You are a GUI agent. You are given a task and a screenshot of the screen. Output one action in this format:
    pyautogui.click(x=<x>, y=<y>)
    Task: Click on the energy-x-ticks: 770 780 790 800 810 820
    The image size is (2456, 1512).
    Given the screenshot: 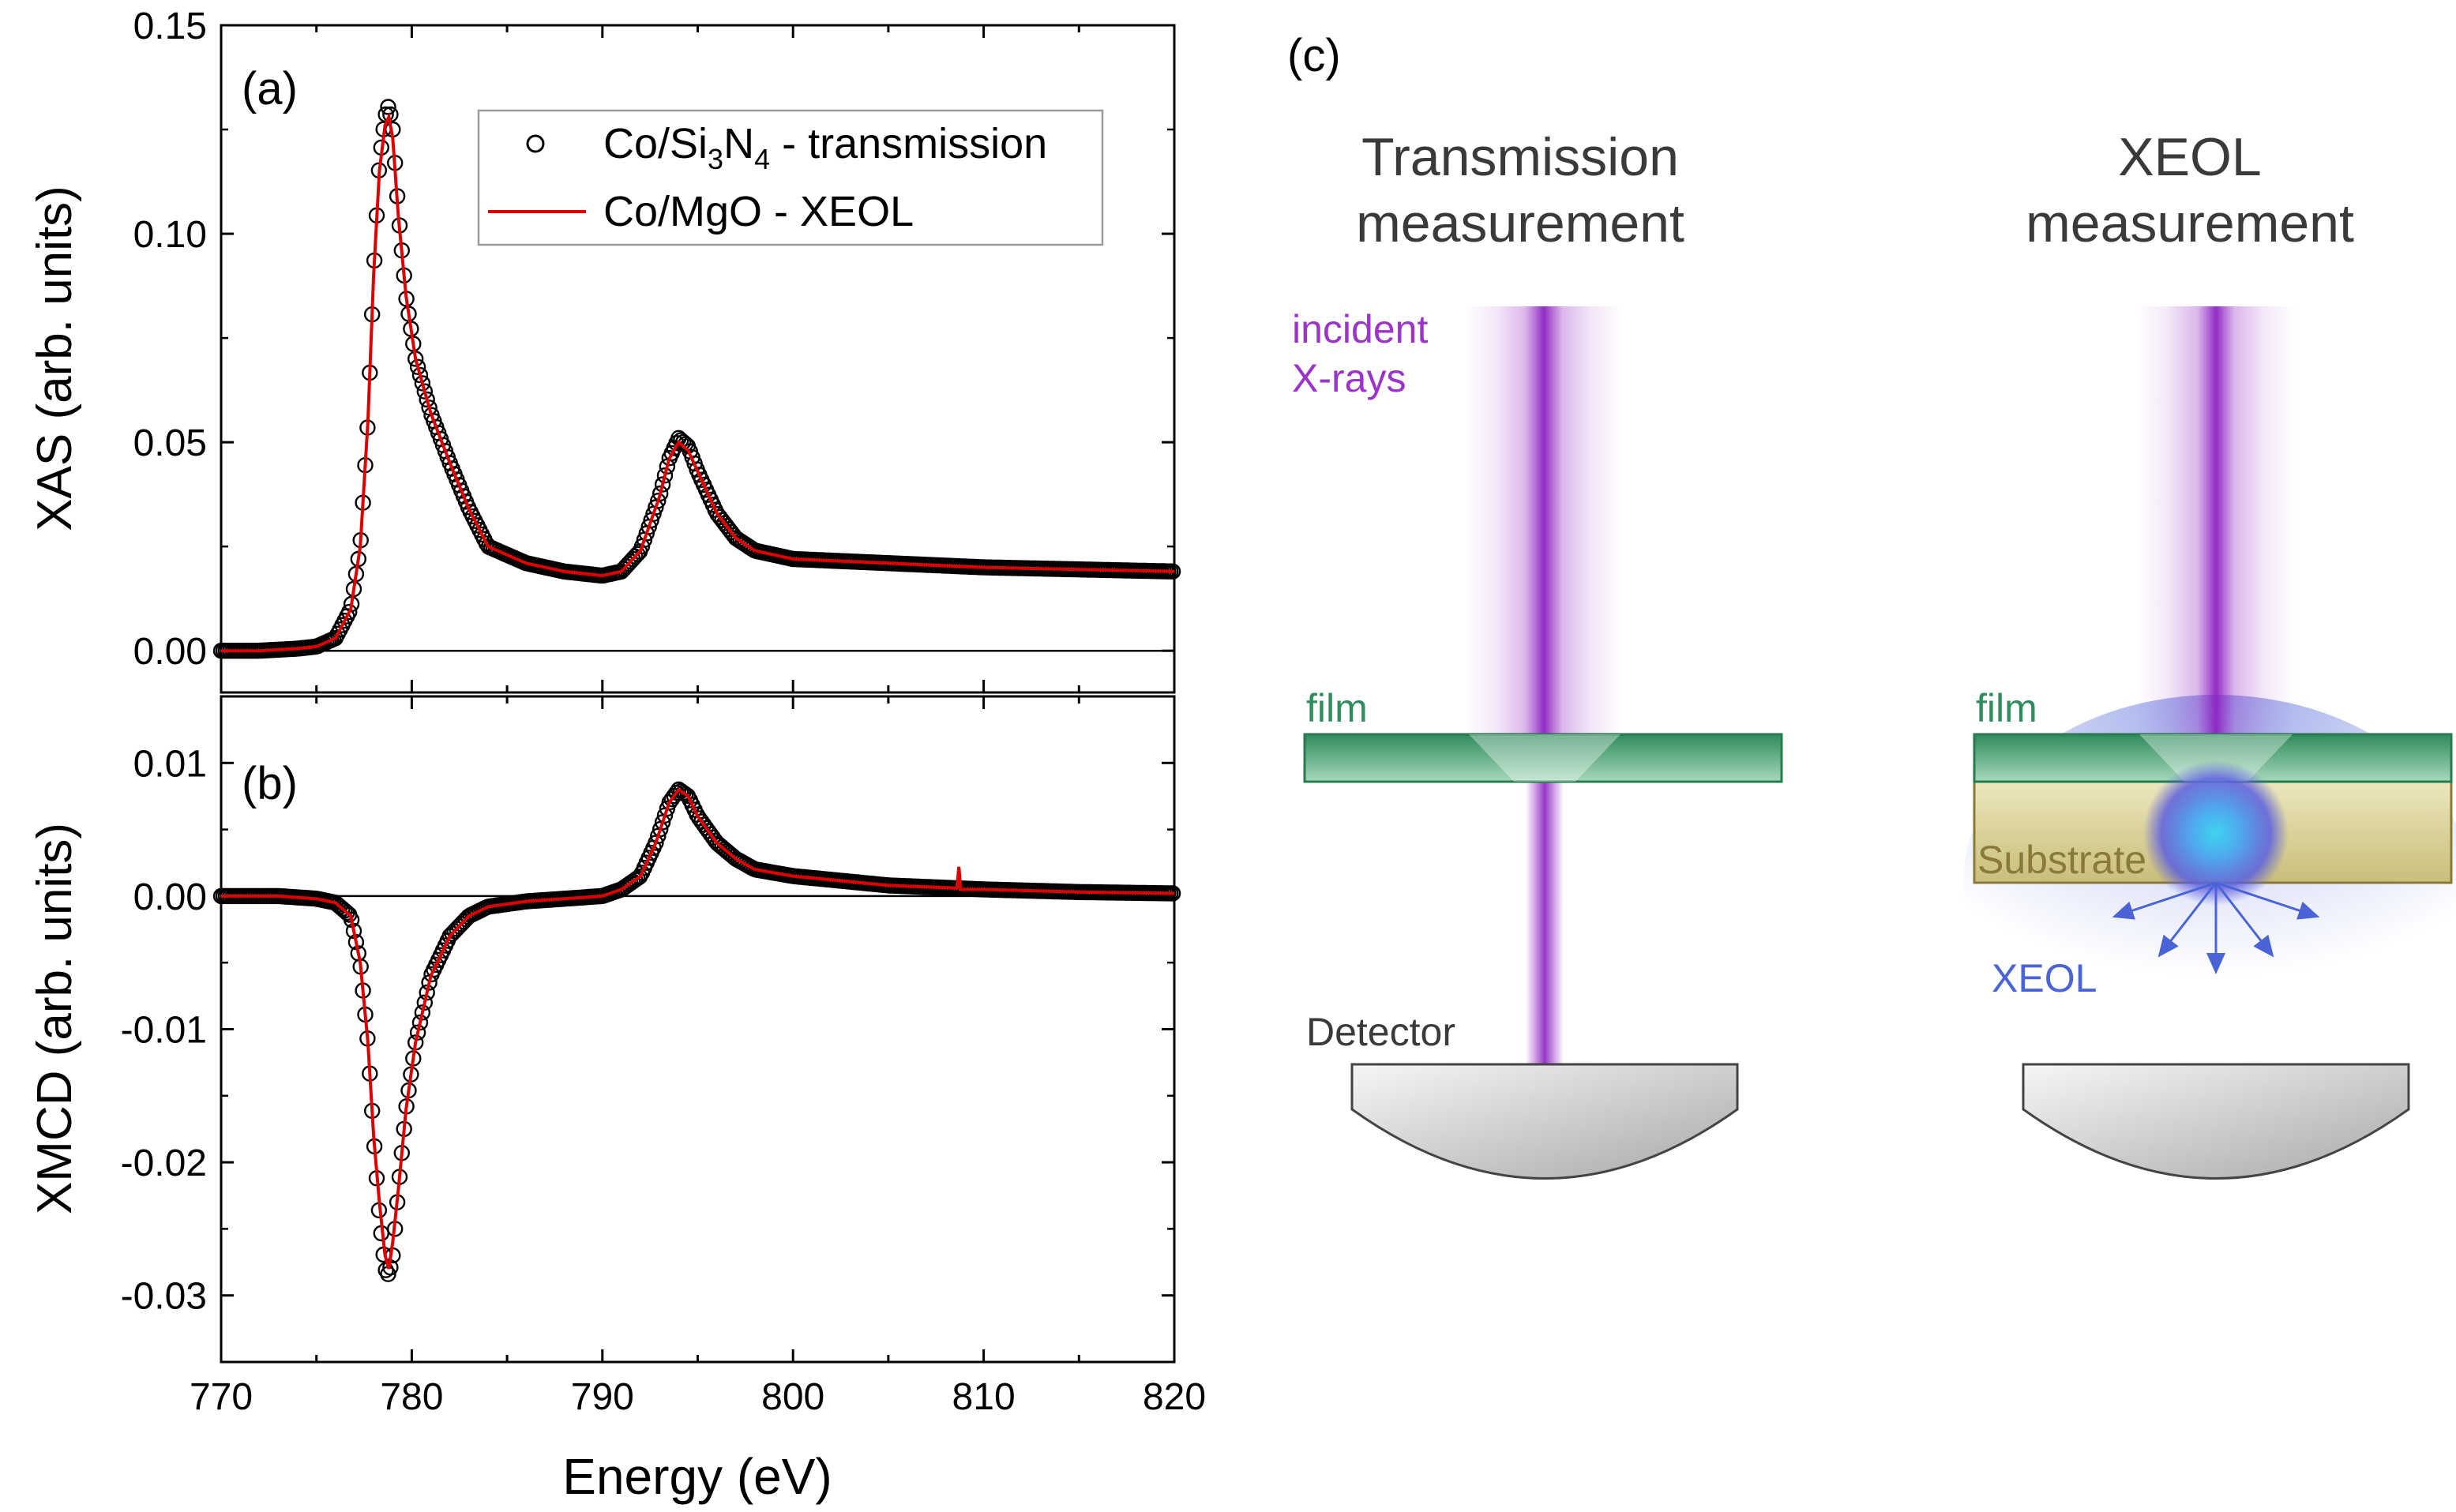 What is the action you would take?
    pyautogui.click(x=698, y=1397)
    